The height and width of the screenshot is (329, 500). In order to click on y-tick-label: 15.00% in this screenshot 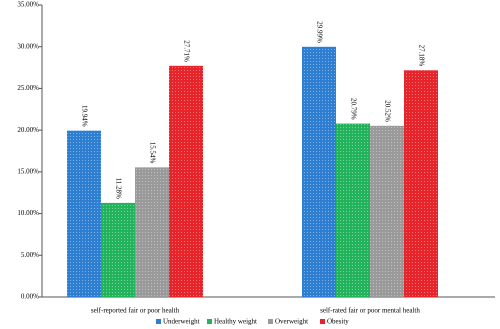, I will do `click(28, 171)`.